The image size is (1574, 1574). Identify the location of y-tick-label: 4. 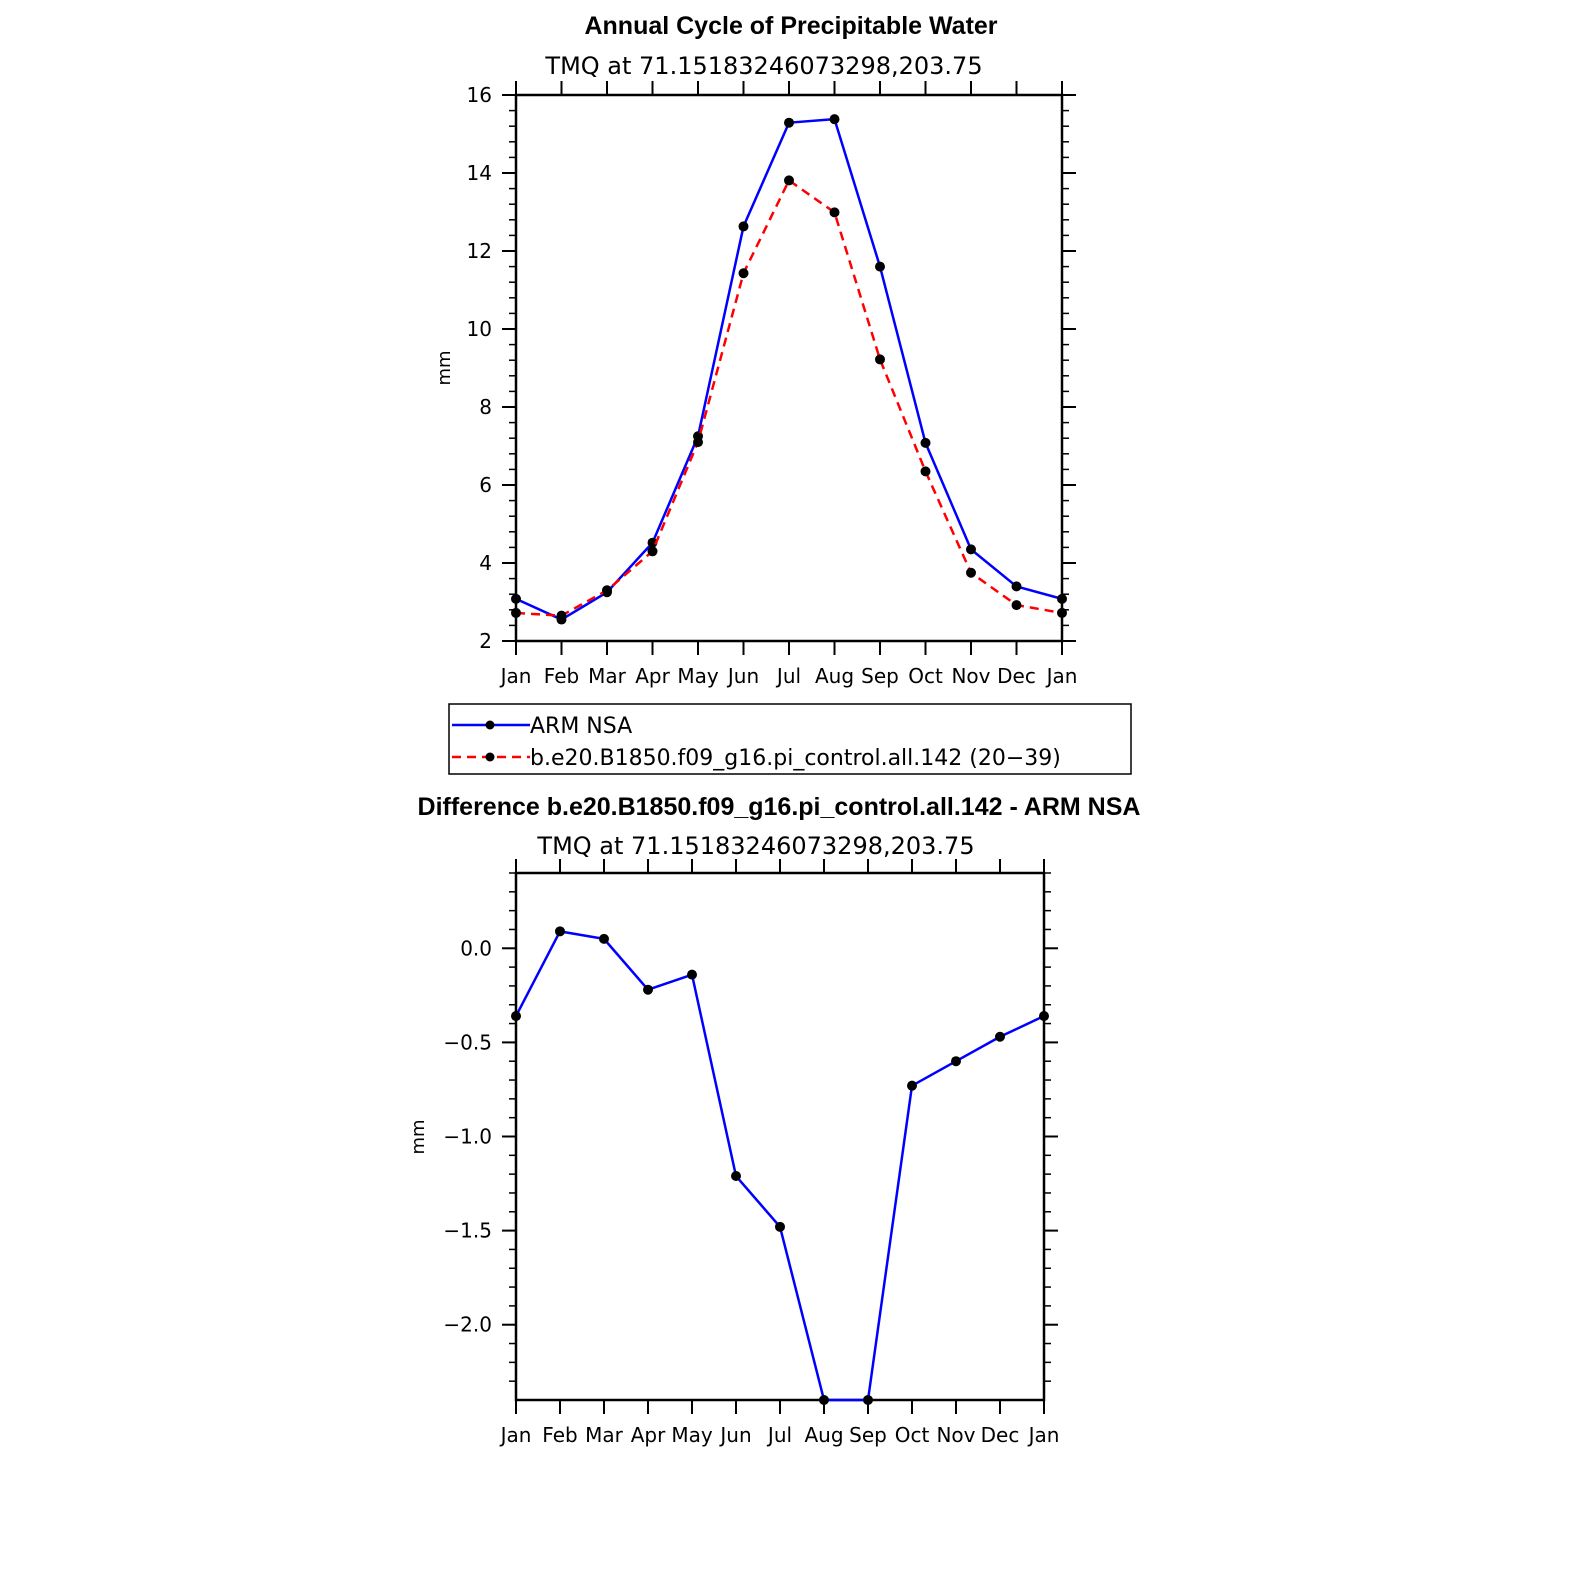
(485, 563).